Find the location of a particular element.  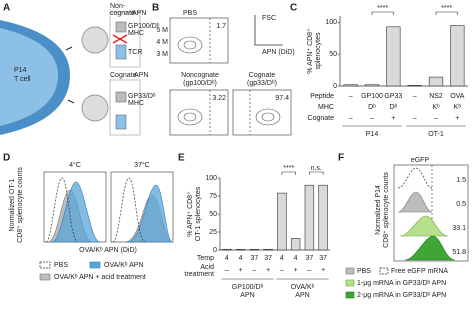

x-tick-label: Kᵇ is located at coordinates (436, 107).